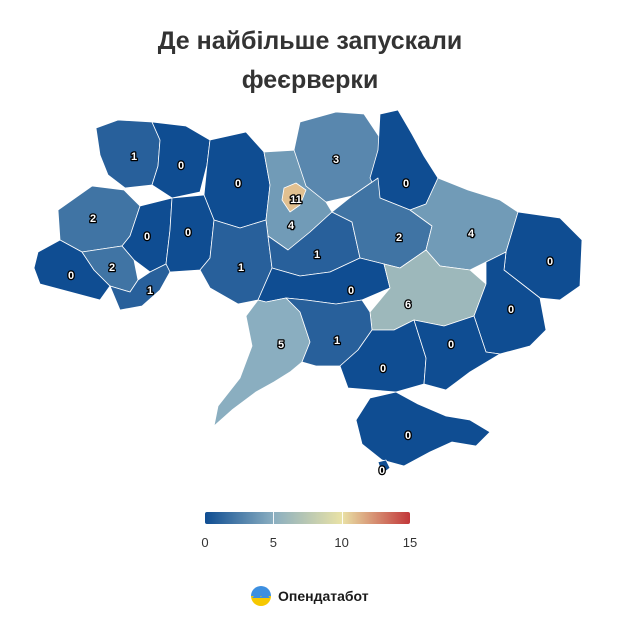 The width and height of the screenshot is (620, 620). I want to click on region-rivne, so click(181, 160).